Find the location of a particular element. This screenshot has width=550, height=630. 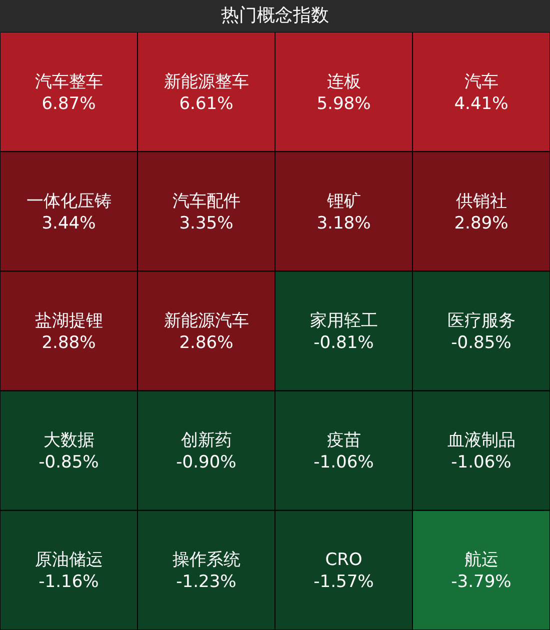

data-label: 4.41% is located at coordinates (481, 104).